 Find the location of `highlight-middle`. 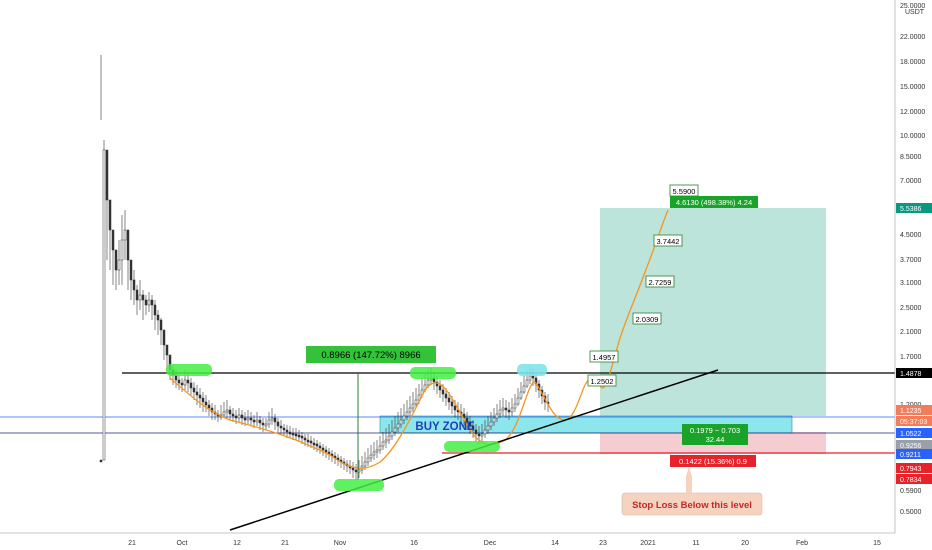

highlight-middle is located at coordinates (433, 373).